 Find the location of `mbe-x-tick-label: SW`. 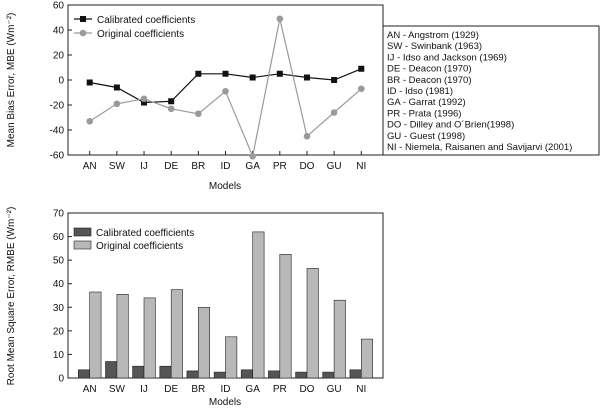

mbe-x-tick-label: SW is located at coordinates (117, 166).